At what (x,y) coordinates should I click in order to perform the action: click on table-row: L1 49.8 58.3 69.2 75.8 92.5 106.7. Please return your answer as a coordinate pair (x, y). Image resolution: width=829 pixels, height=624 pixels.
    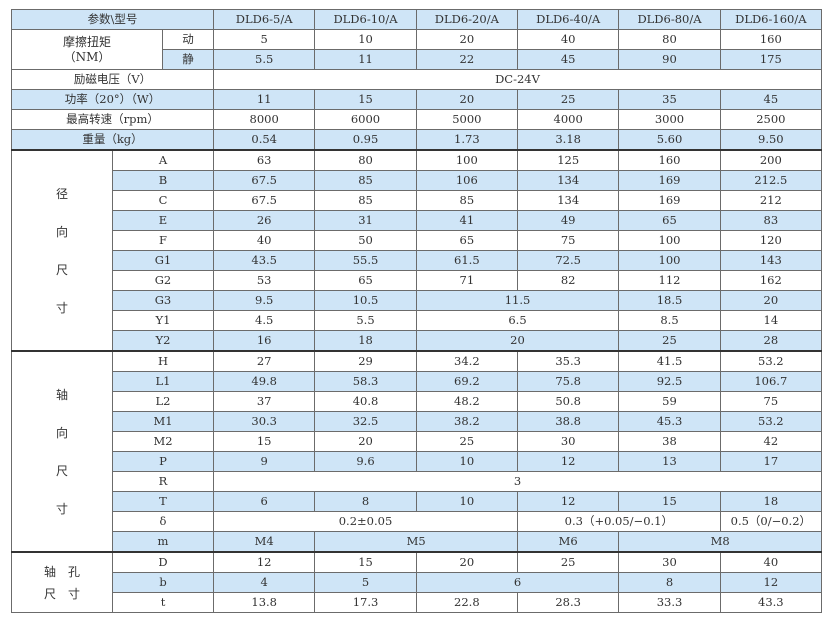
    Looking at the image, I should click on (417, 381).